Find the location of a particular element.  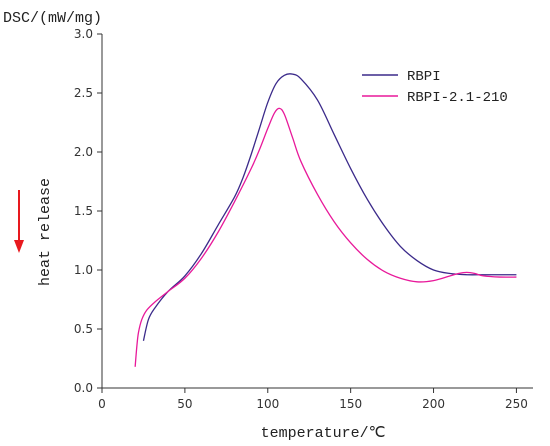

y-tick-label: 0.0 is located at coordinates (83, 388).